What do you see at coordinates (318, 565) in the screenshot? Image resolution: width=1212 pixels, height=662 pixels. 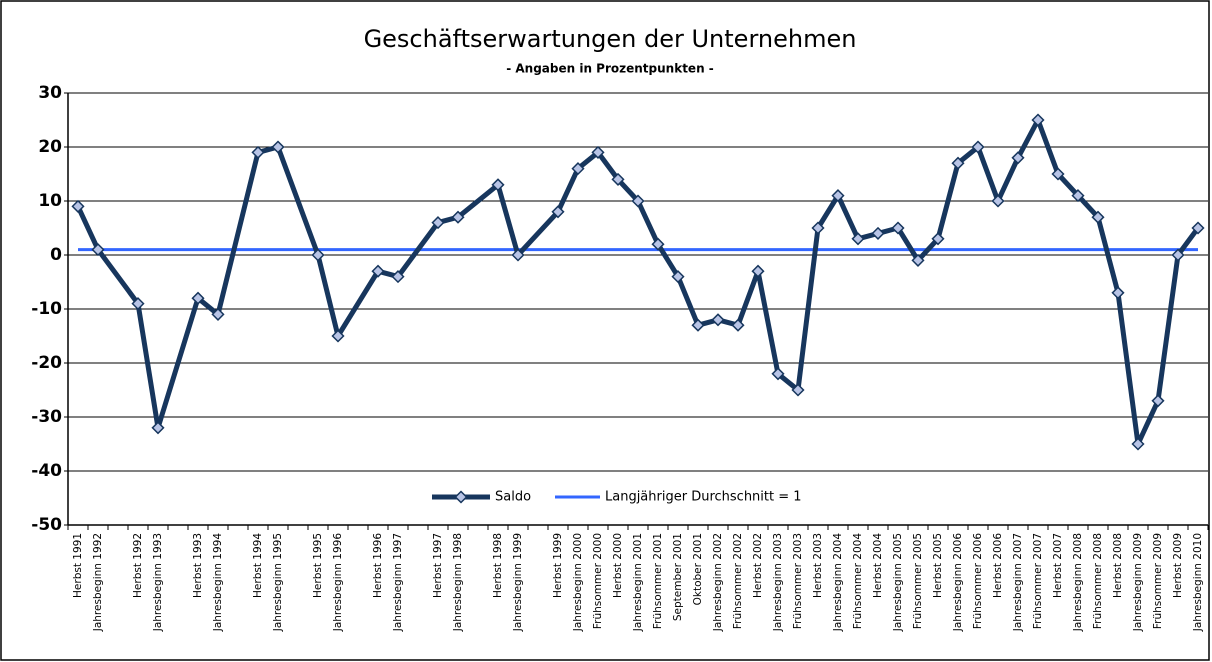 I see `x-tick-label: Herbst 1995` at bounding box center [318, 565].